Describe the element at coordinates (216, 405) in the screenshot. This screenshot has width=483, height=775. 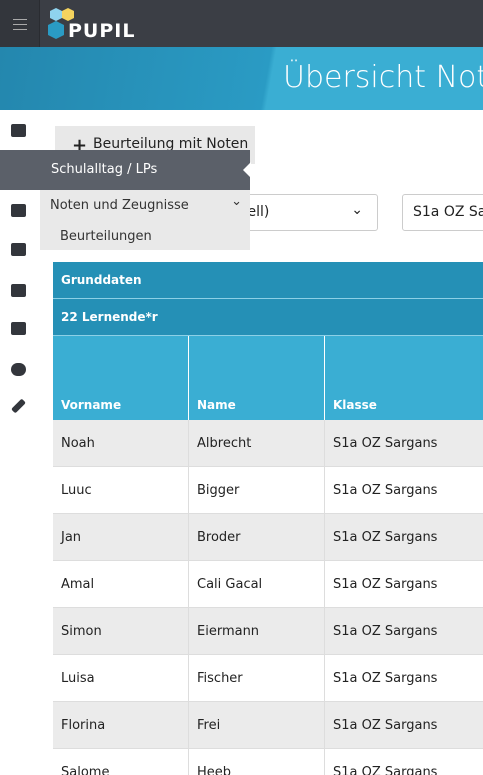
I see `column-label: Name` at that location.